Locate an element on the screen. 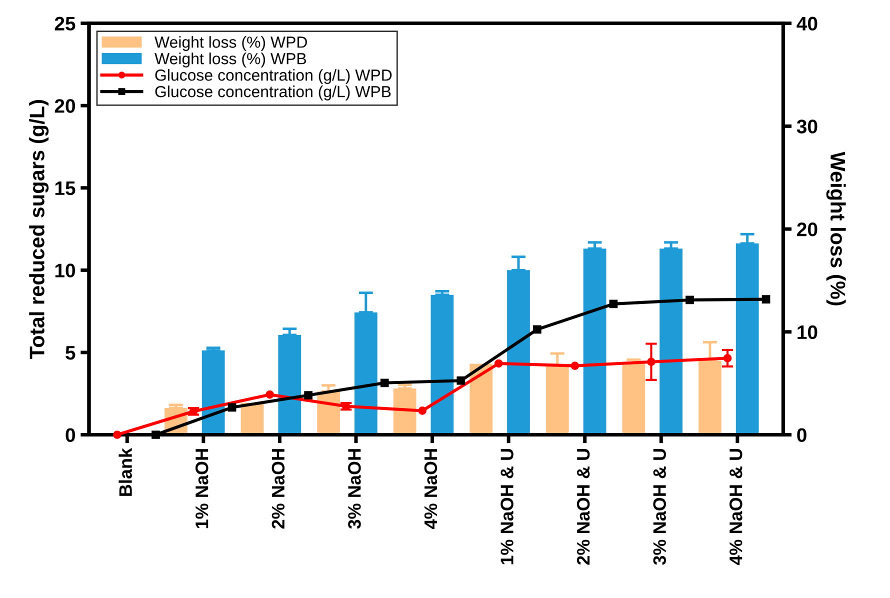 The height and width of the screenshot is (598, 890). legend-label: Weight loss (%) WPB is located at coordinates (230, 60).